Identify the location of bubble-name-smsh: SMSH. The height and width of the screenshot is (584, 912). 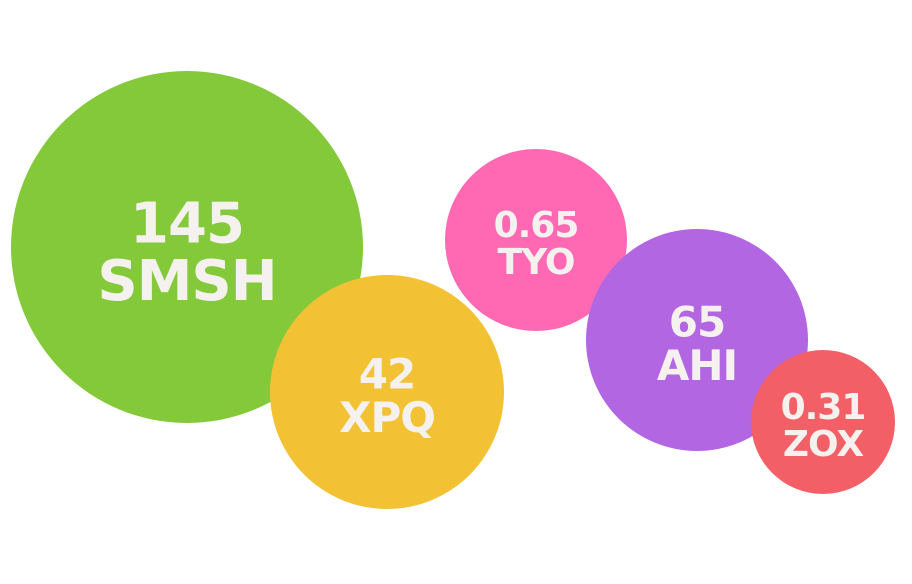
(186, 281).